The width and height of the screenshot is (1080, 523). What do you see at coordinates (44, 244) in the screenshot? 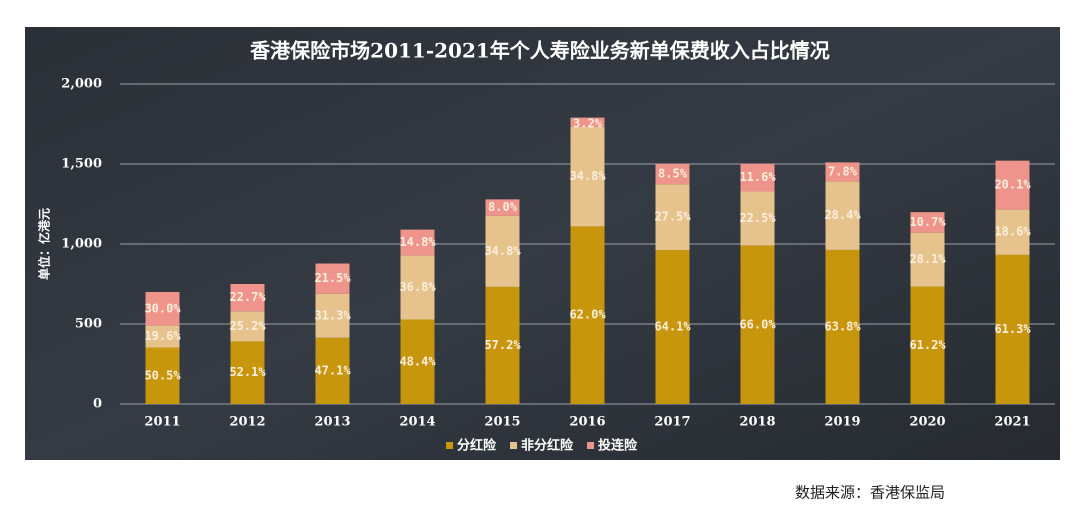
I see `y-axis-label: 单位：亿港元` at bounding box center [44, 244].